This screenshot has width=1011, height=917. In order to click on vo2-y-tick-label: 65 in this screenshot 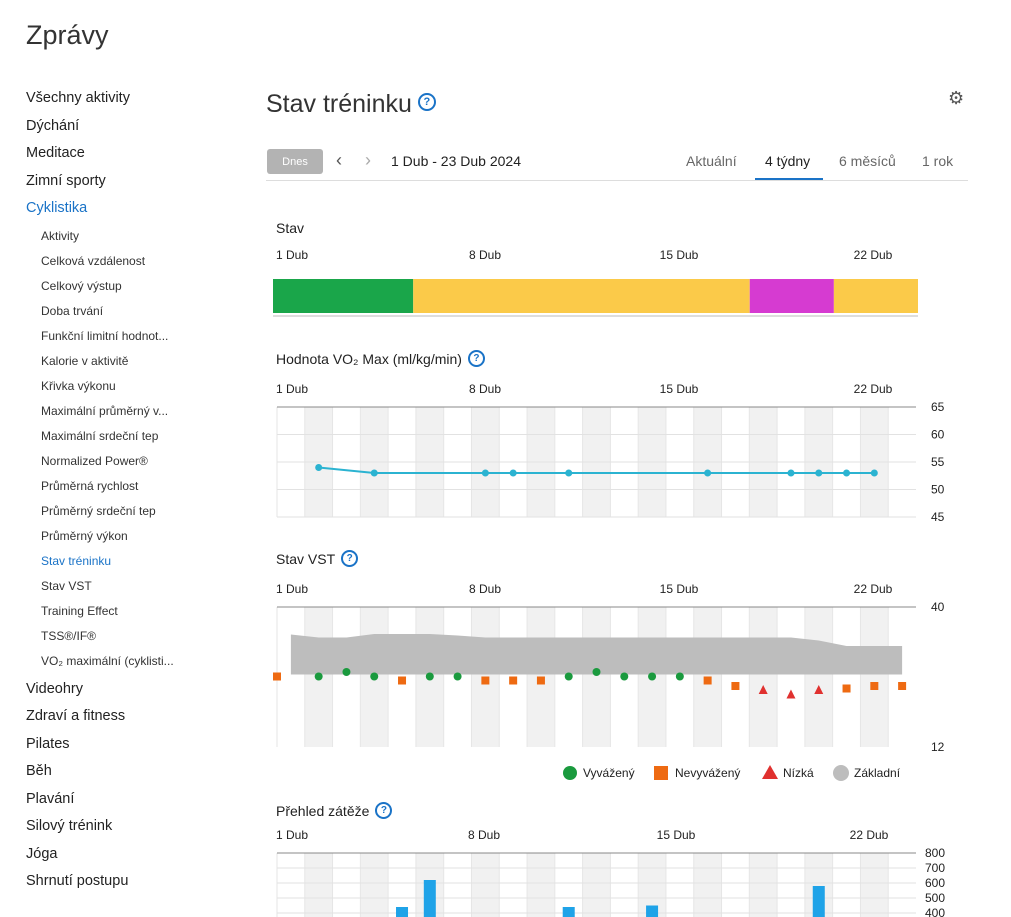, I will do `click(938, 407)`.